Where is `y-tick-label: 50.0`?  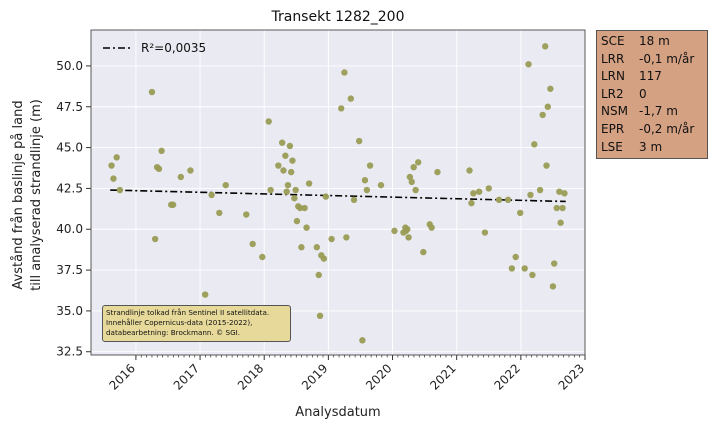
y-tick-label: 50.0 is located at coordinates (69, 66).